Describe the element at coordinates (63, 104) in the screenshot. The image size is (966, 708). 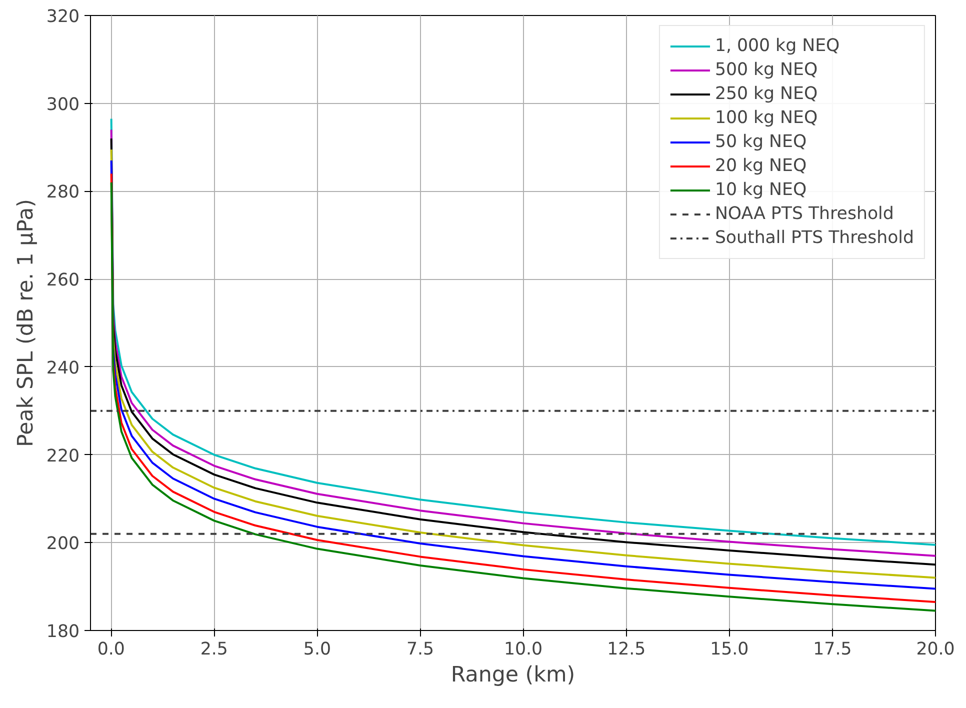
I see `y-tick-label: 300` at that location.